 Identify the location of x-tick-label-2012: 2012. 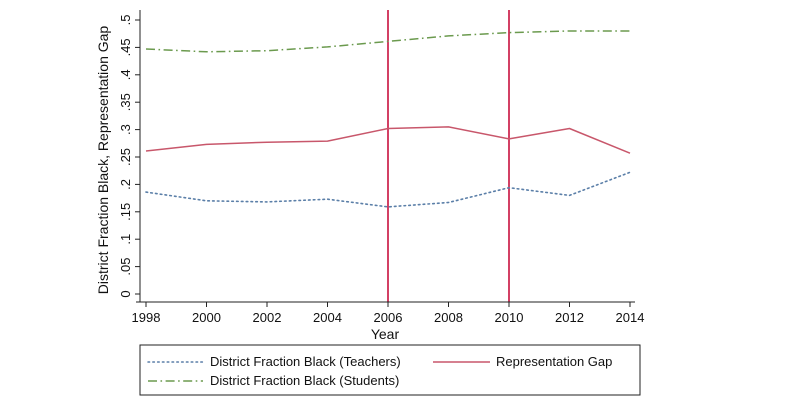
(569, 317).